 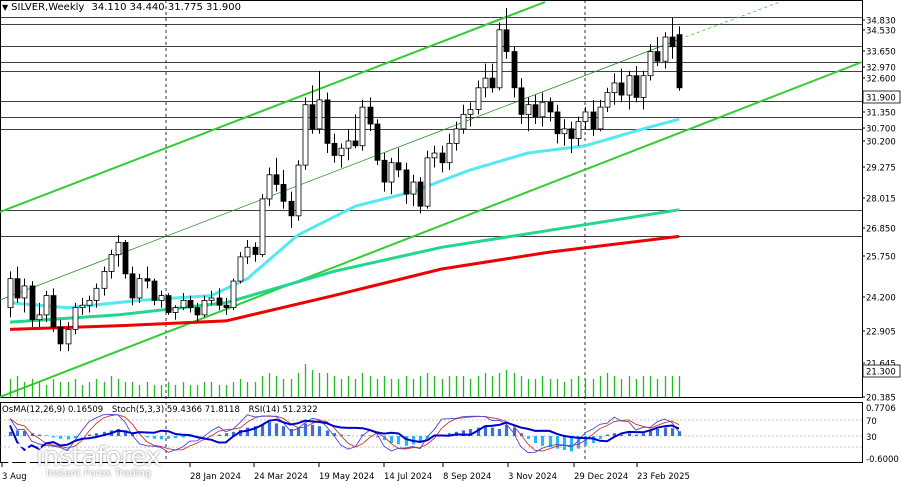 I want to click on indicator-pane-frame, so click(x=431, y=432).